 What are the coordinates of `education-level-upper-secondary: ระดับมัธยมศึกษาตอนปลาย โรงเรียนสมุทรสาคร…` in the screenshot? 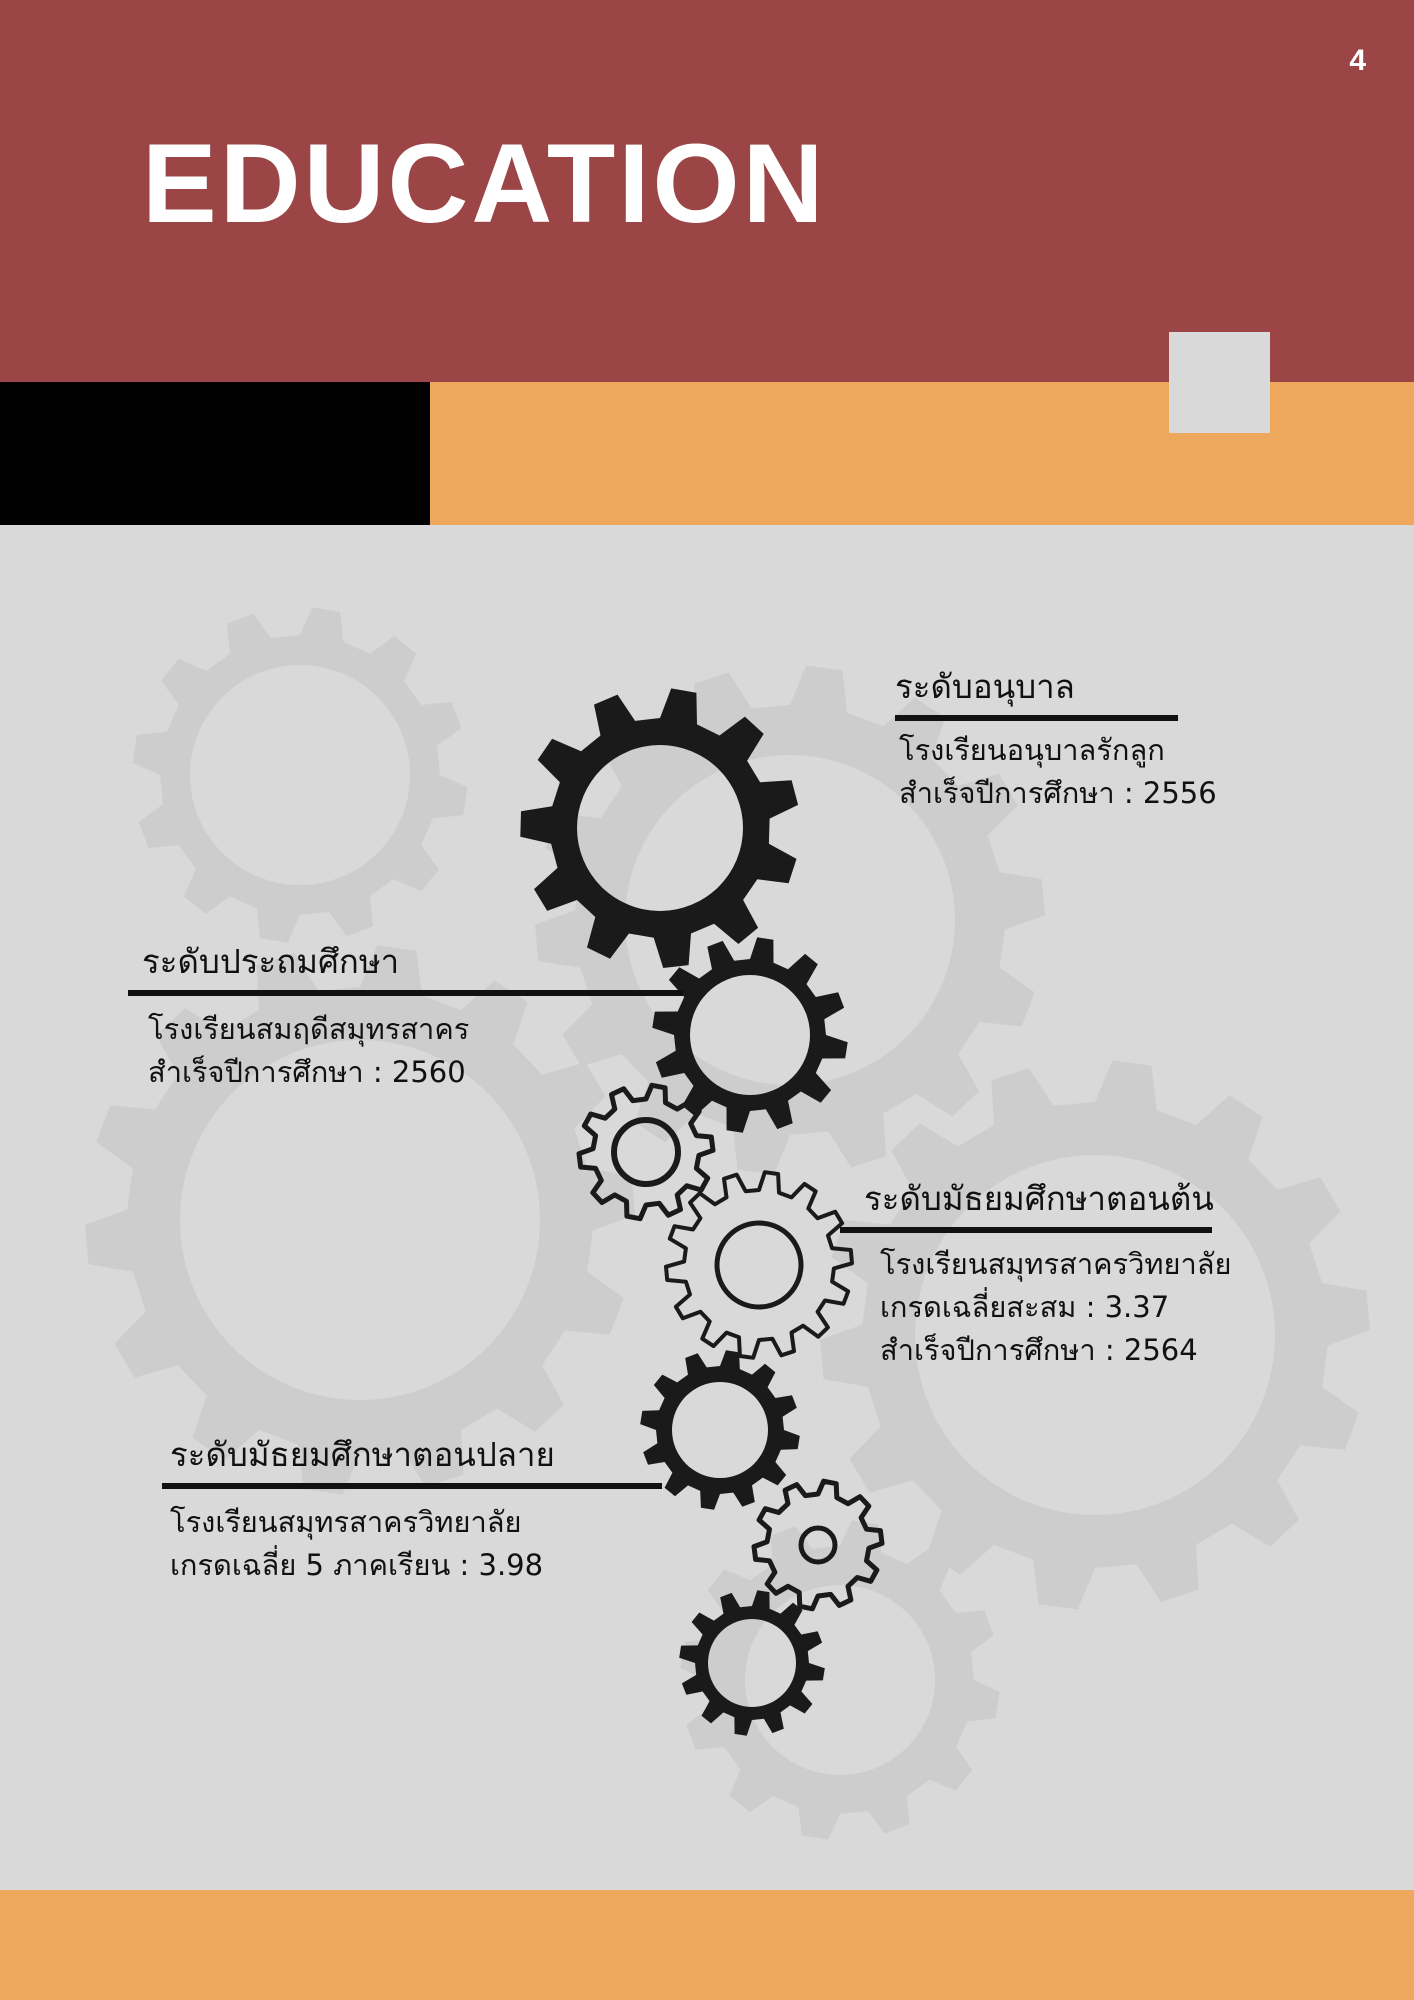 It's located at (412, 1510).